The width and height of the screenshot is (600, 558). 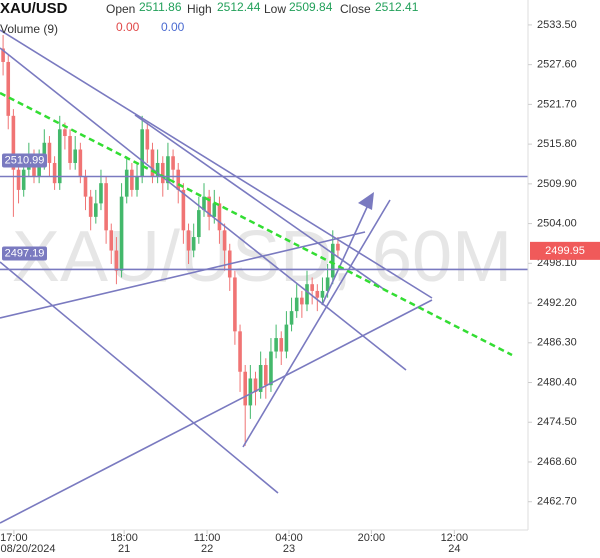 What do you see at coordinates (557, 144) in the screenshot?
I see `y-tick-label: 2515.80` at bounding box center [557, 144].